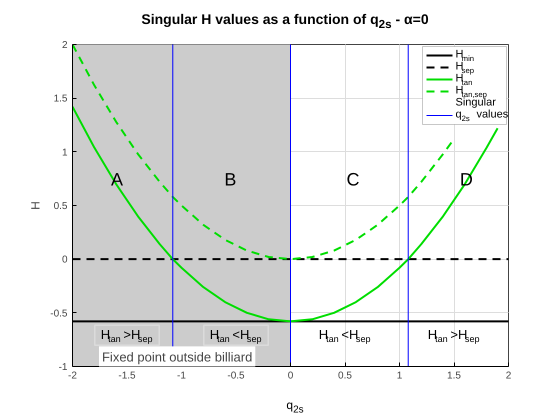 The image size is (560, 420). What do you see at coordinates (73, 376) in the screenshot?
I see `x-tick-label: -2` at bounding box center [73, 376].